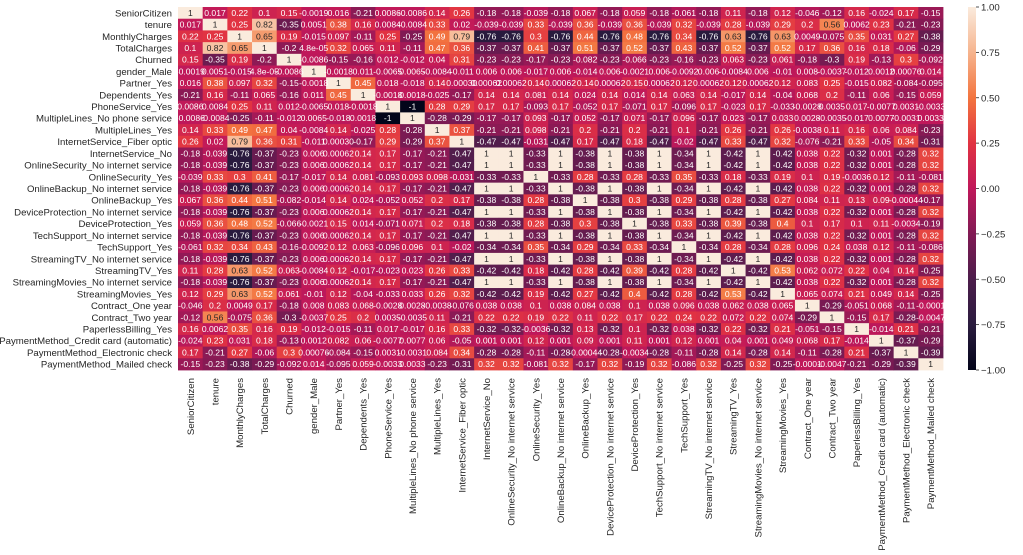  What do you see at coordinates (610, 36) in the screenshot?
I see `cell-annotation: -0.76` at bounding box center [610, 36].